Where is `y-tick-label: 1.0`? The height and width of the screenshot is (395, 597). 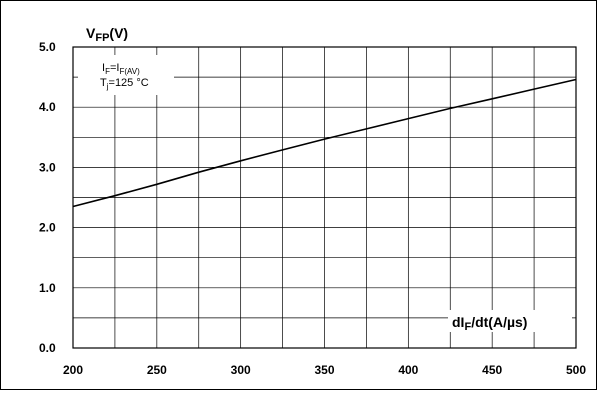
y-tick-label: 1.0 is located at coordinates (47, 288).